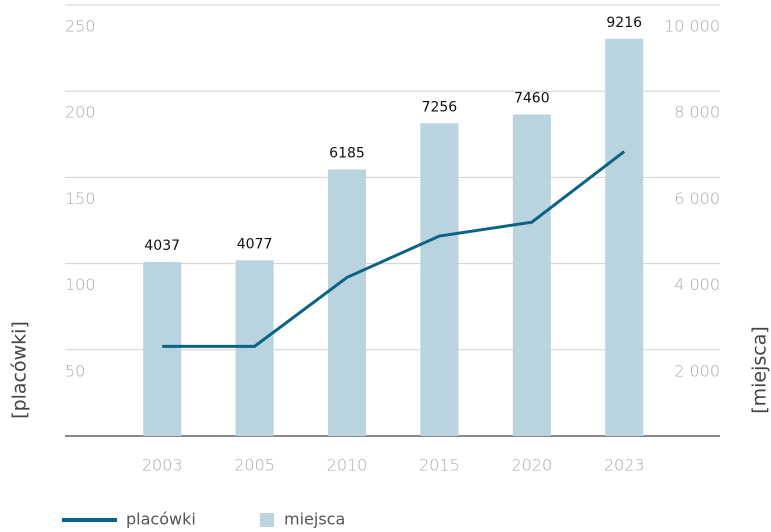 The width and height of the screenshot is (771, 532). What do you see at coordinates (624, 465) in the screenshot?
I see `x-tick-label: 2023` at bounding box center [624, 465].